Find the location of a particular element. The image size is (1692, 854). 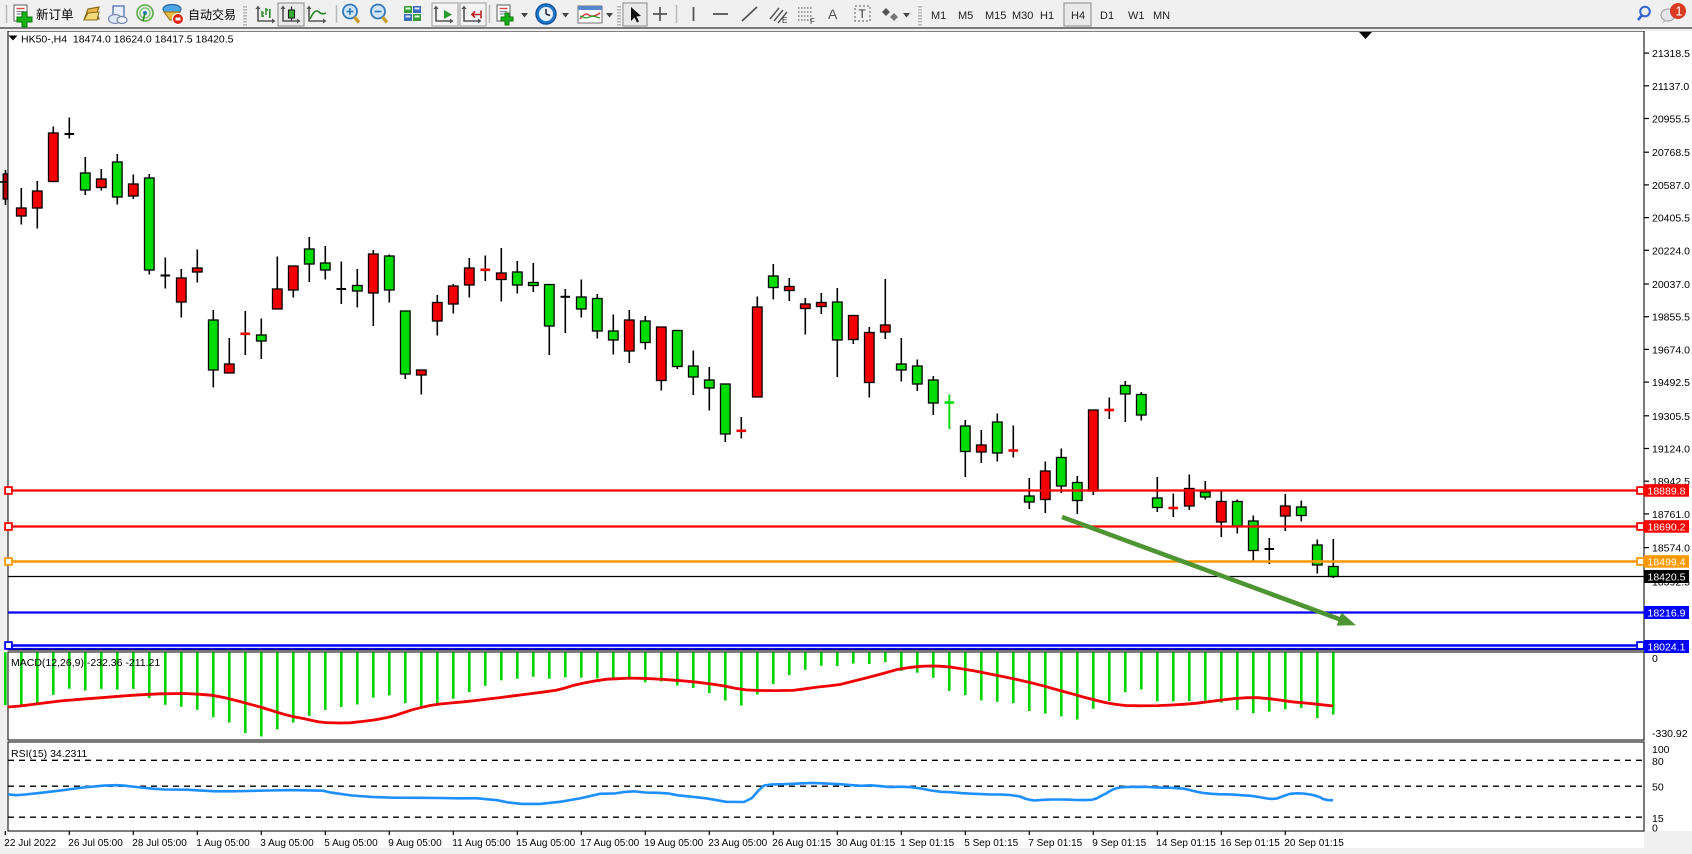

svg-text: E is located at coordinates (784, 20).